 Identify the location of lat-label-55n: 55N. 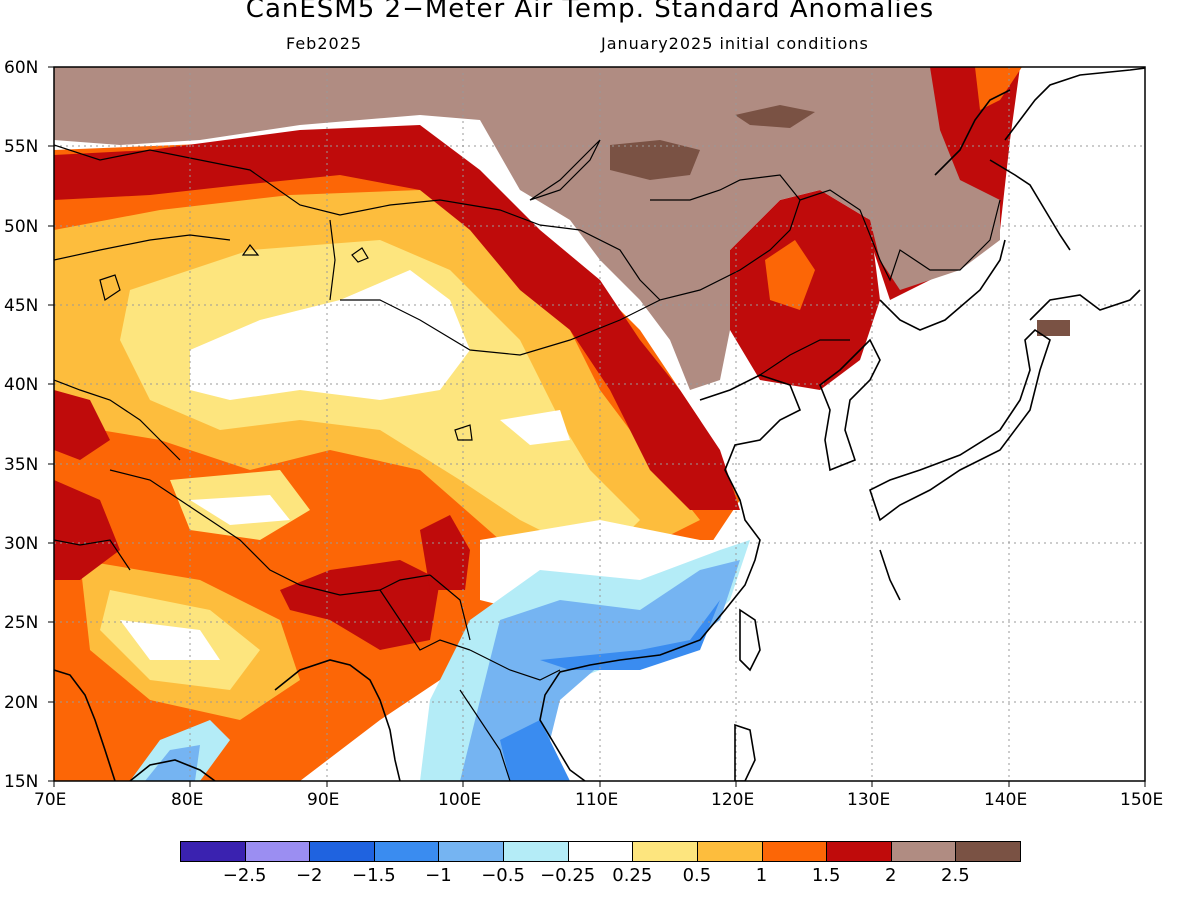
(21, 147).